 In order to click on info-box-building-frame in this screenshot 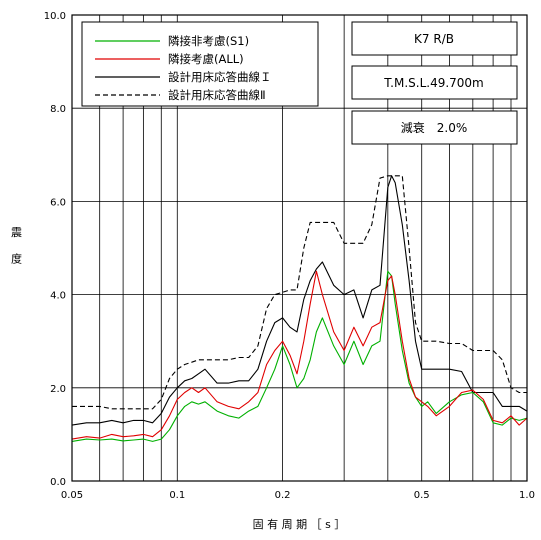, I will do `click(434, 38)`.